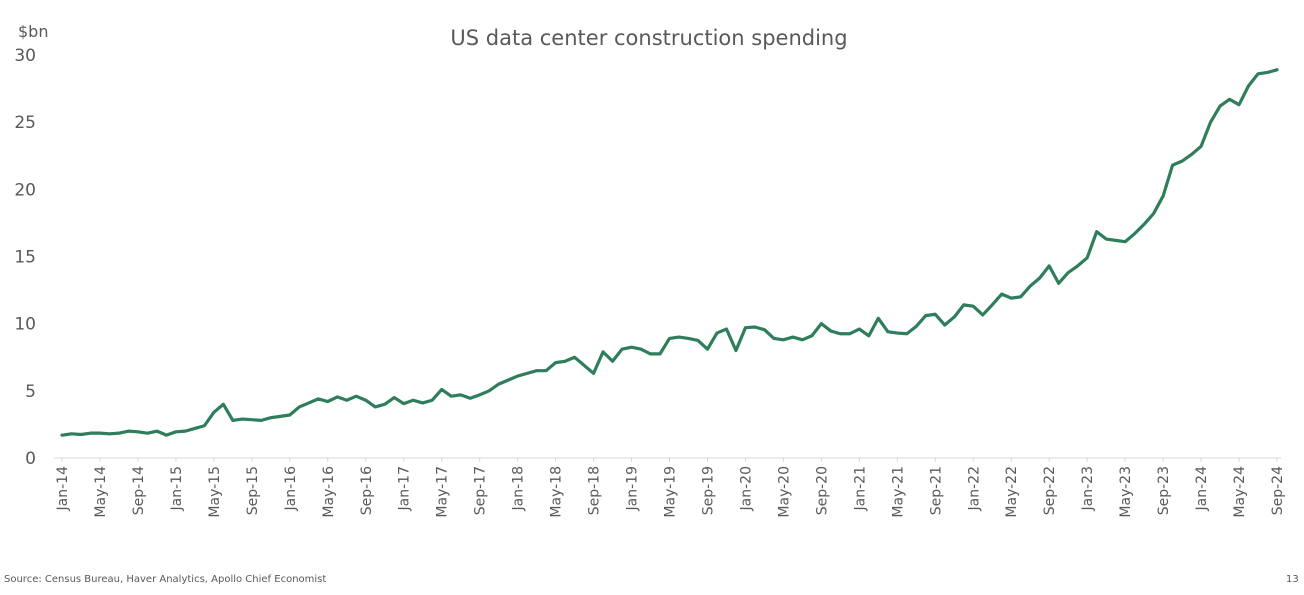 The image size is (1304, 595). Describe the element at coordinates (974, 488) in the screenshot. I see `x-tick-label: Jan-22` at that location.